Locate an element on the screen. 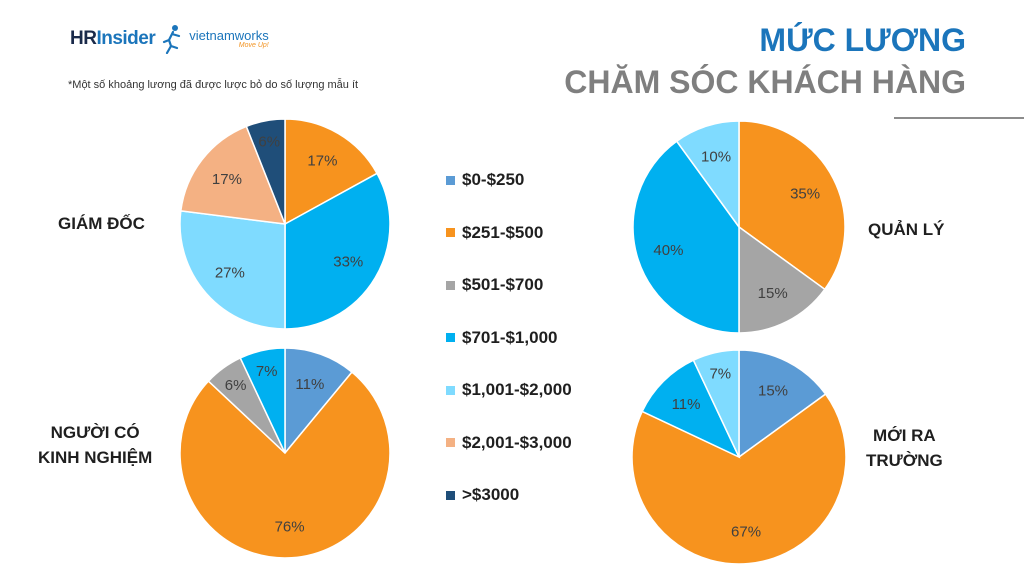  hrinsider-logo: HRInsider is located at coordinates (113, 38).